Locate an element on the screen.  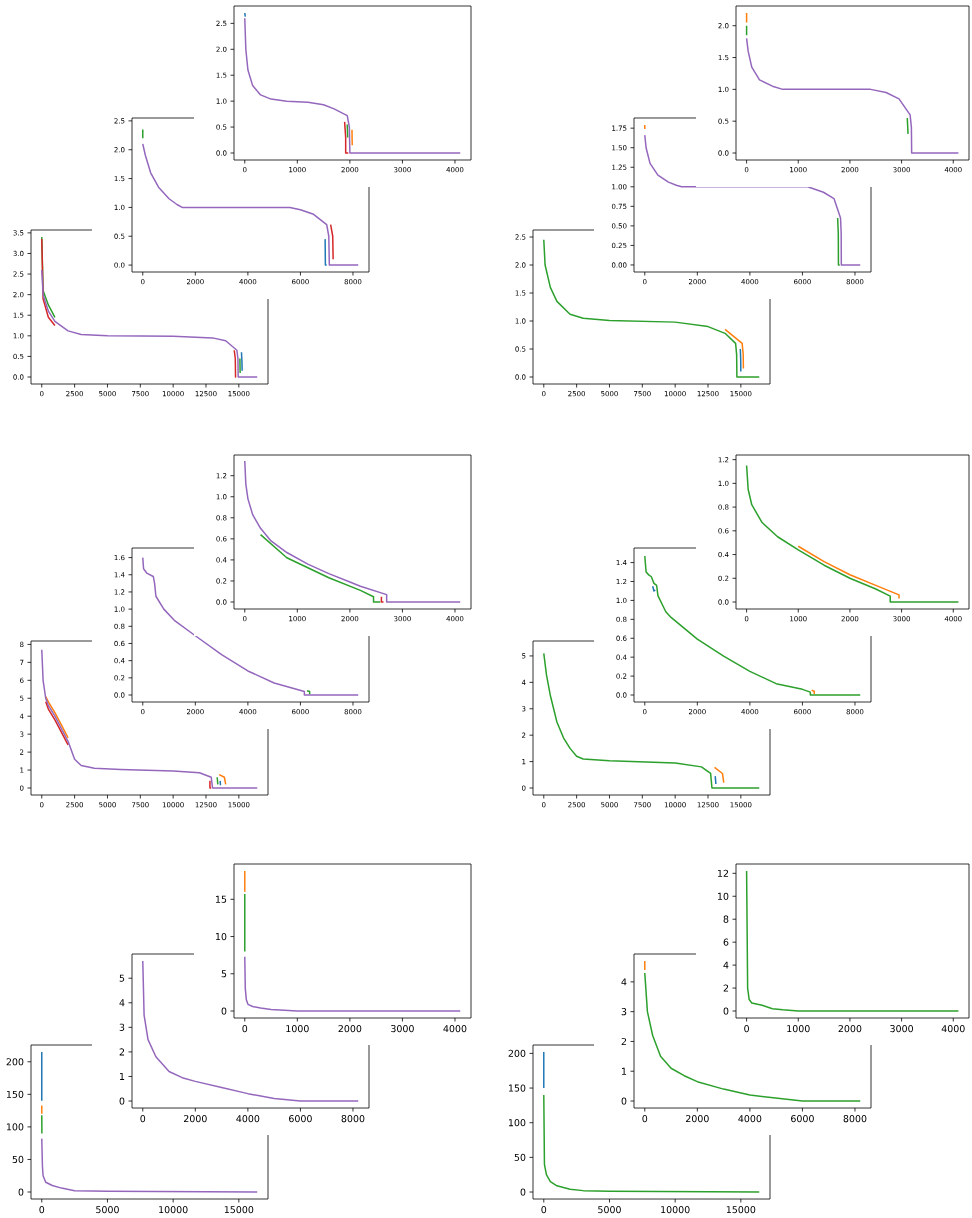
y-tick-label: 15 is located at coordinates (221, 899).